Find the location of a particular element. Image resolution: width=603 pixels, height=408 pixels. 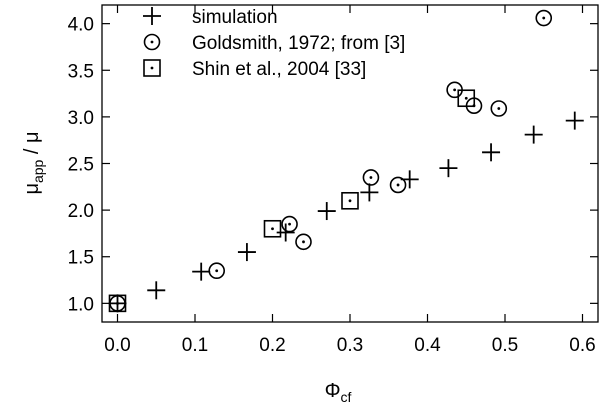

x-tick-label-0.6: 0.6 is located at coordinates (582, 345).